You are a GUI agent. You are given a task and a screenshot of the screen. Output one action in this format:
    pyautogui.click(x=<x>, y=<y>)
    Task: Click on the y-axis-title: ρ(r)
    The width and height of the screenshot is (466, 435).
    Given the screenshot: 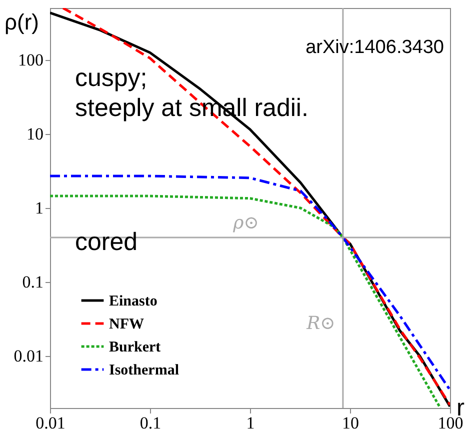 What is the action you would take?
    pyautogui.click(x=21, y=22)
    